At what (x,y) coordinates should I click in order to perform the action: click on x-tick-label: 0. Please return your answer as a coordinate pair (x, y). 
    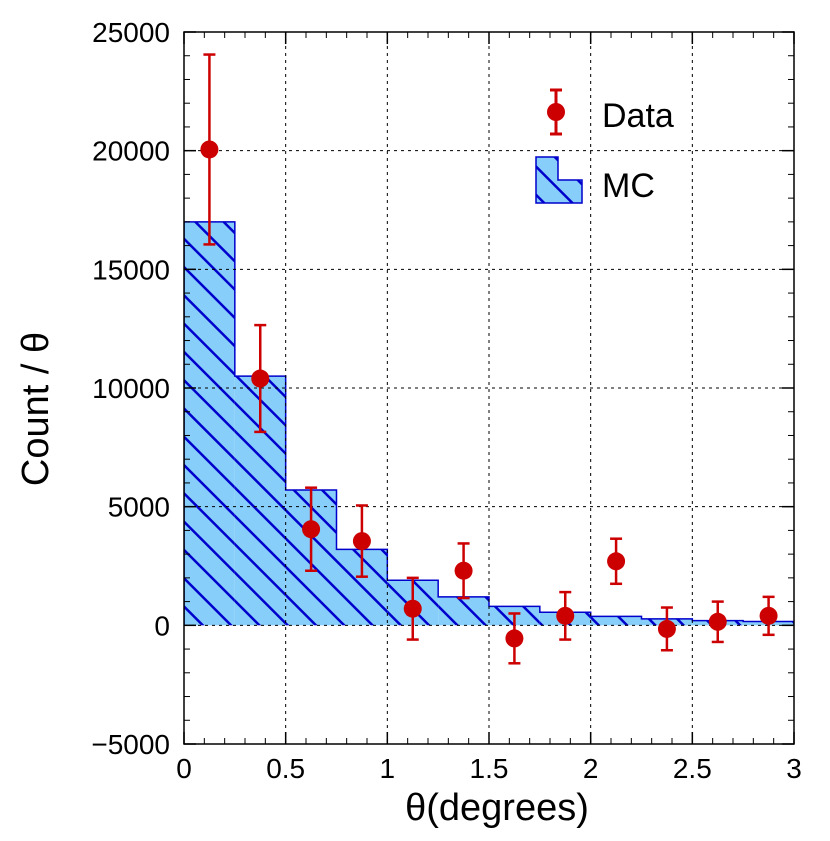
    Looking at the image, I should click on (184, 768).